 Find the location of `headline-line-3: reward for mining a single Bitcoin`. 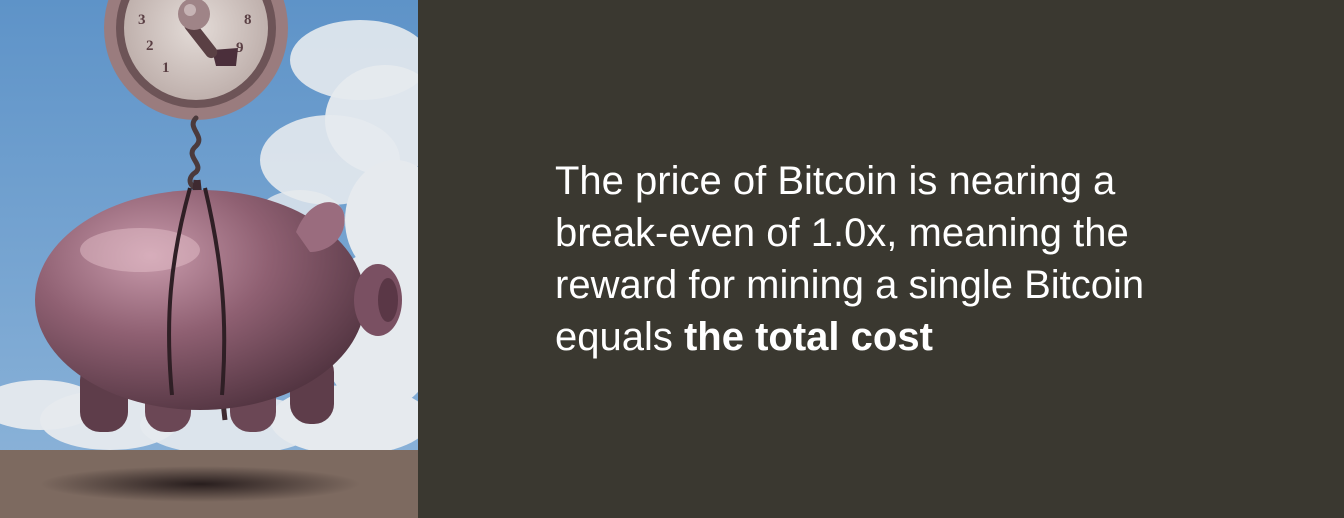

headline-line-3: reward for mining a single Bitcoin is located at coordinates (850, 285).